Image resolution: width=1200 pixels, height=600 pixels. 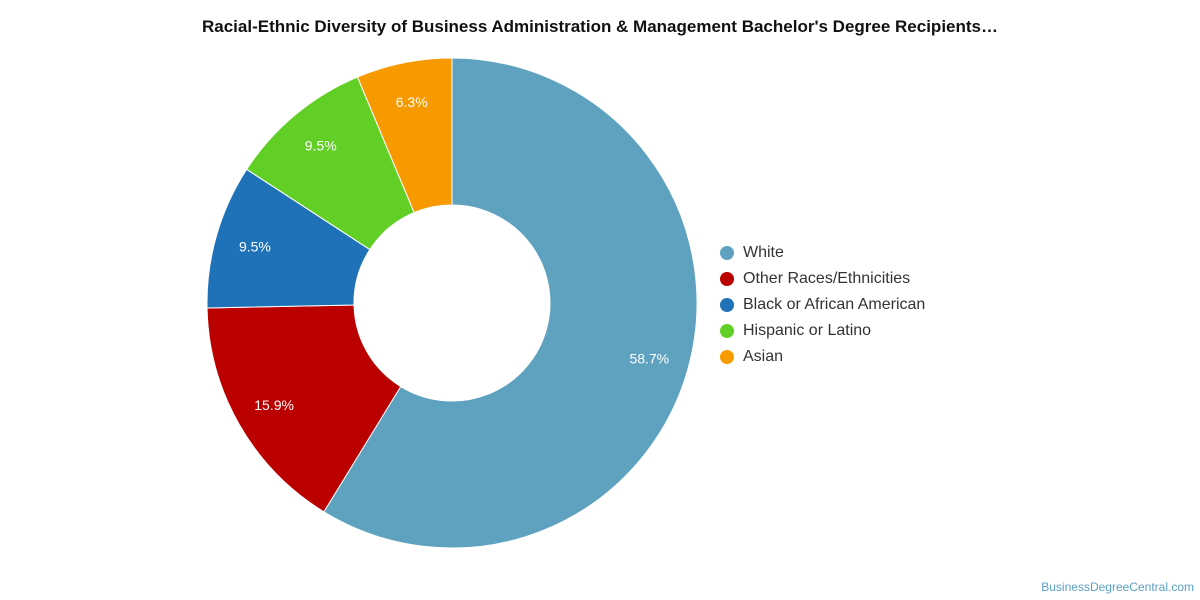 I want to click on legend-item-4: Asian, so click(x=822, y=357).